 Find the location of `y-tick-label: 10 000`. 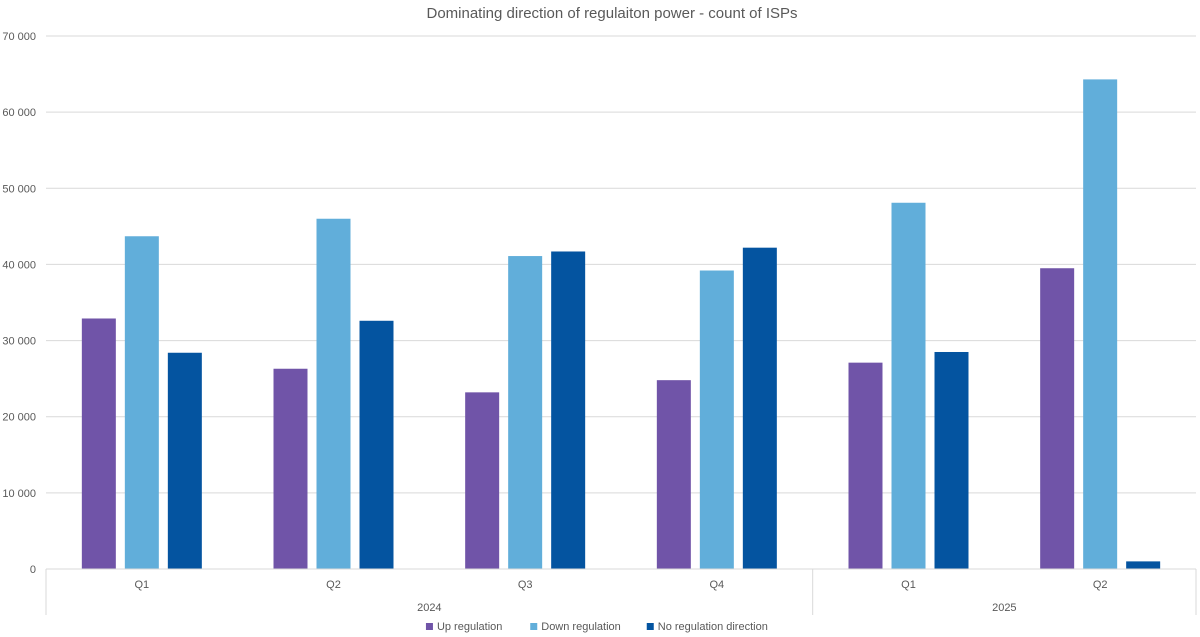

y-tick-label: 10 000 is located at coordinates (19, 494).